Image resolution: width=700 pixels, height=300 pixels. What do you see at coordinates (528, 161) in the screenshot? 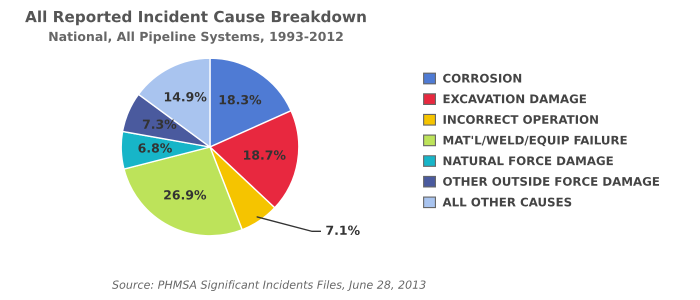
I see `legend-label: NATURAL FORCE DAMAGE` at bounding box center [528, 161].